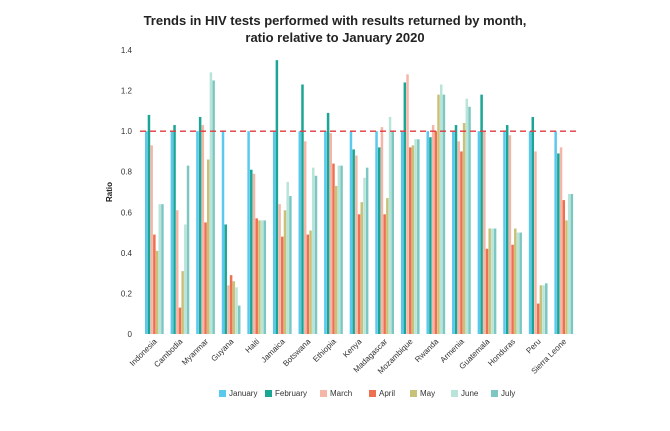 The width and height of the screenshot is (670, 431). What do you see at coordinates (436, 232) in the screenshot?
I see `bar-rwanda-april` at bounding box center [436, 232].